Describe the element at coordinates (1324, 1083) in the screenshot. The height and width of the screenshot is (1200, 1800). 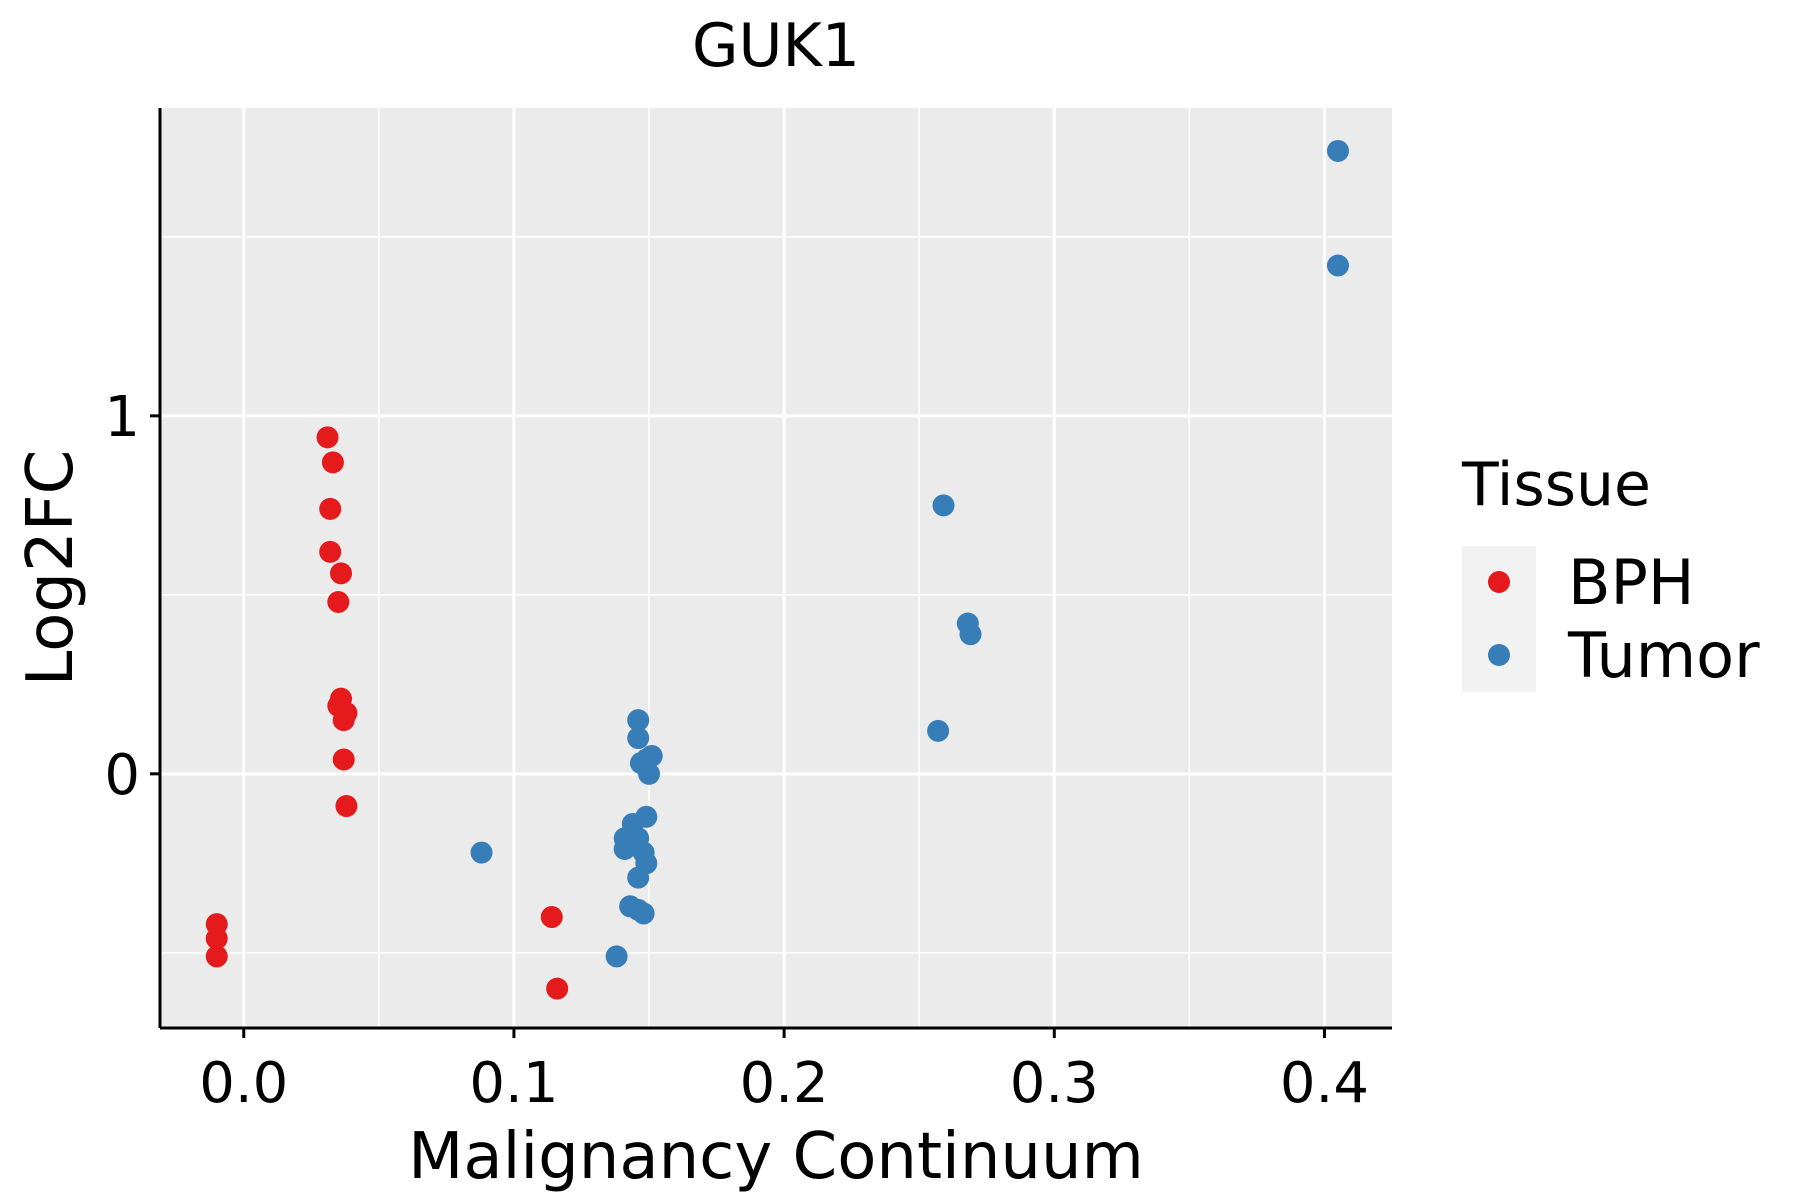
I see `x-tick-label: 0.4` at that location.